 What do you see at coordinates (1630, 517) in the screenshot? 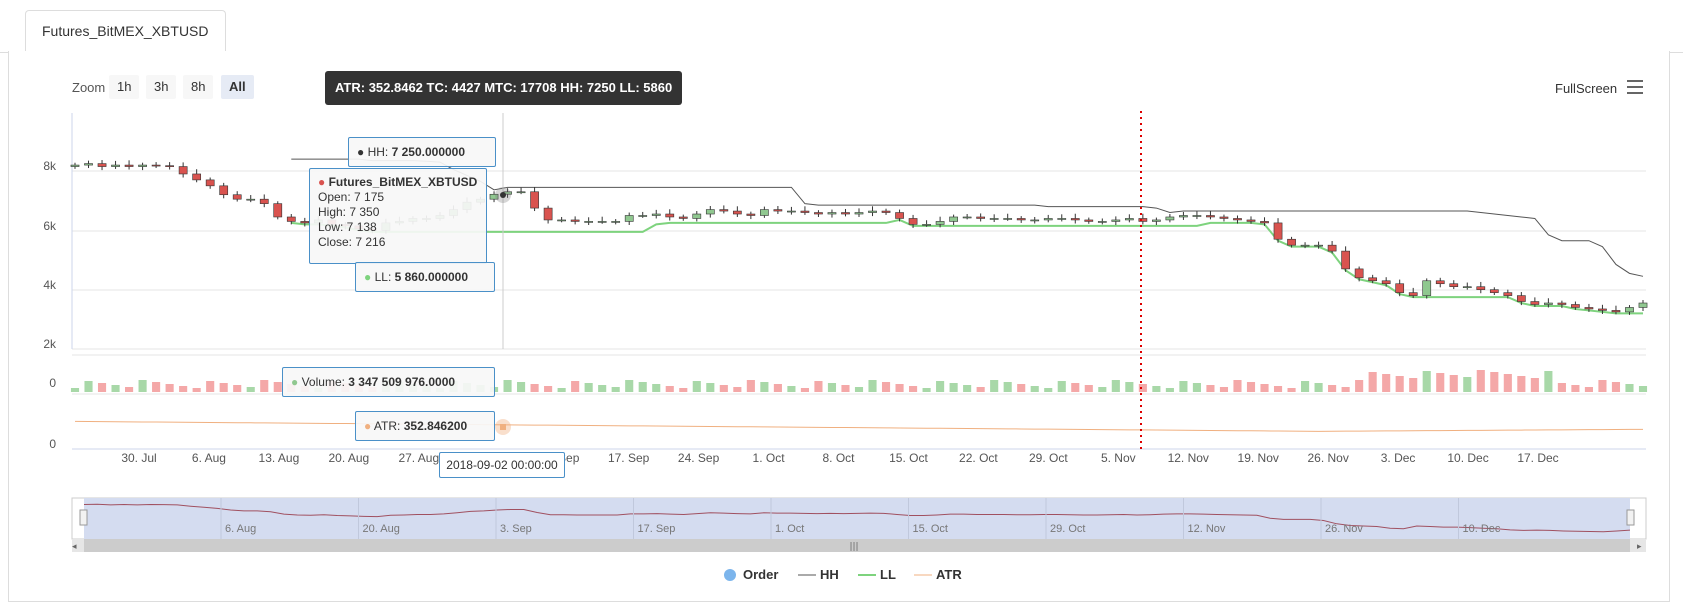
I see `navigator-right-handle` at bounding box center [1630, 517].